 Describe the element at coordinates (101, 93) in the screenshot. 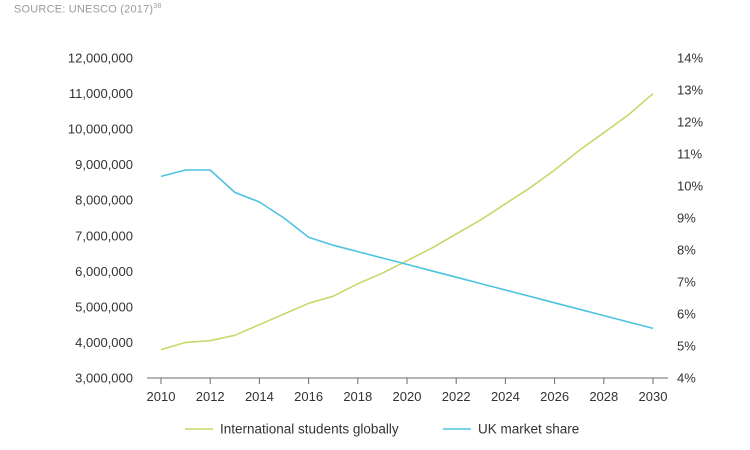

I see `left-tick-label: 11,000,000` at that location.